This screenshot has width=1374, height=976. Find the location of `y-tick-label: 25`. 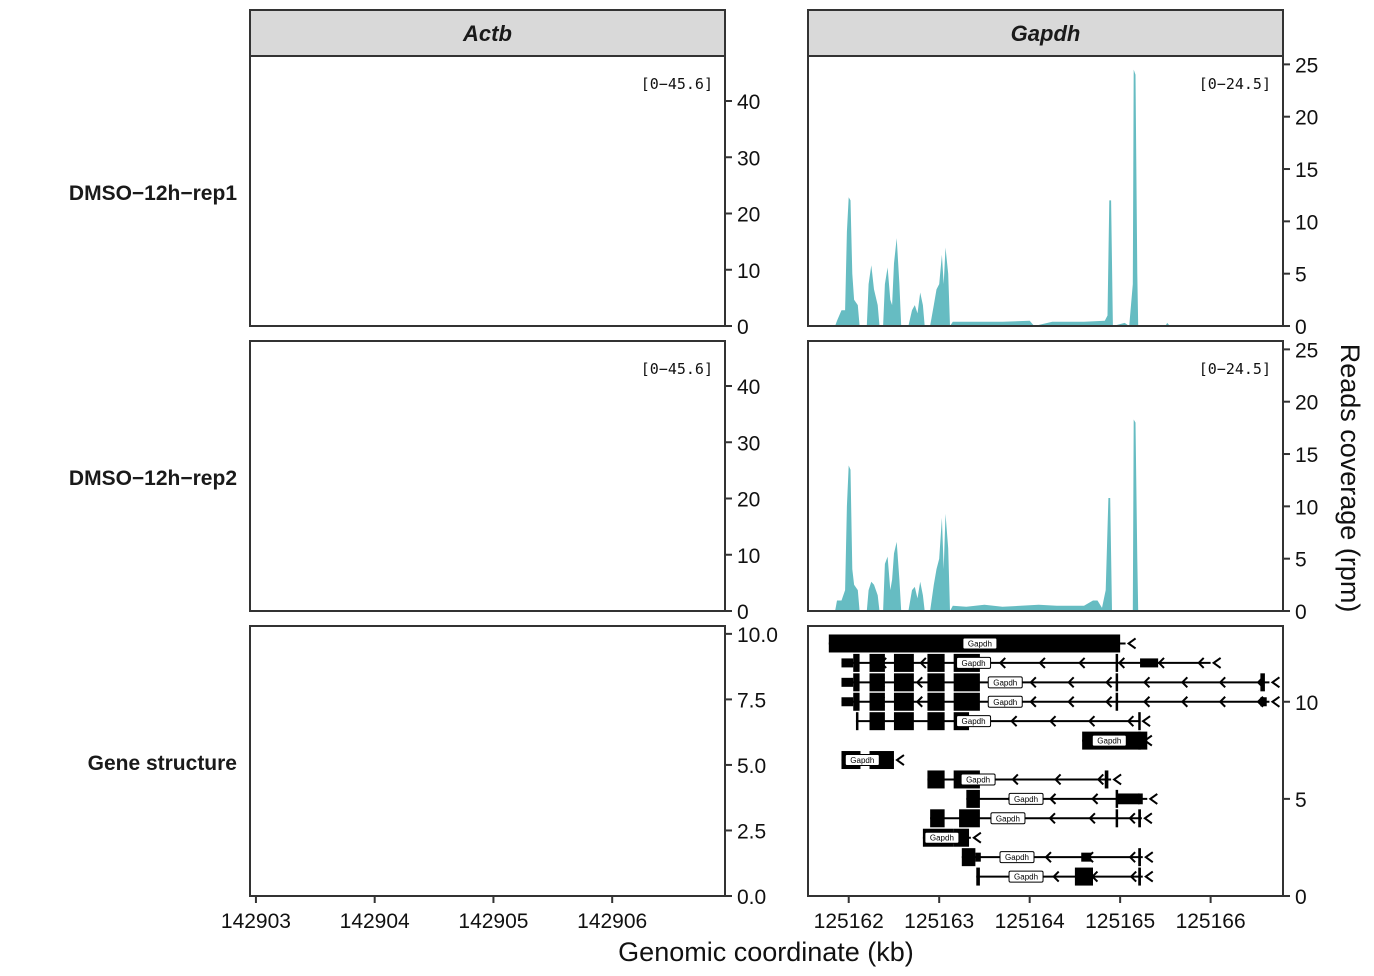

y-tick-label: 25 is located at coordinates (1306, 350).